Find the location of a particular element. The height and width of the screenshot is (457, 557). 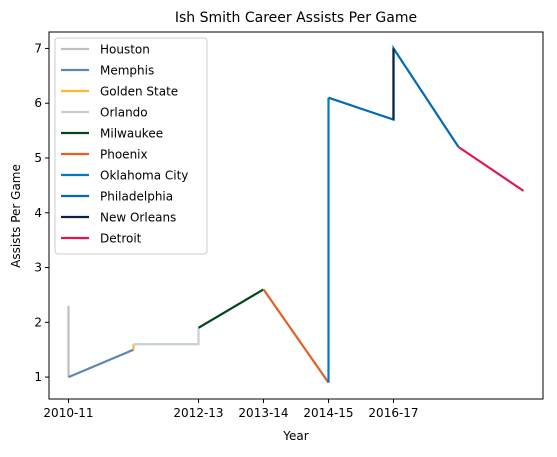

y-tick-label: 1 is located at coordinates (38, 377).